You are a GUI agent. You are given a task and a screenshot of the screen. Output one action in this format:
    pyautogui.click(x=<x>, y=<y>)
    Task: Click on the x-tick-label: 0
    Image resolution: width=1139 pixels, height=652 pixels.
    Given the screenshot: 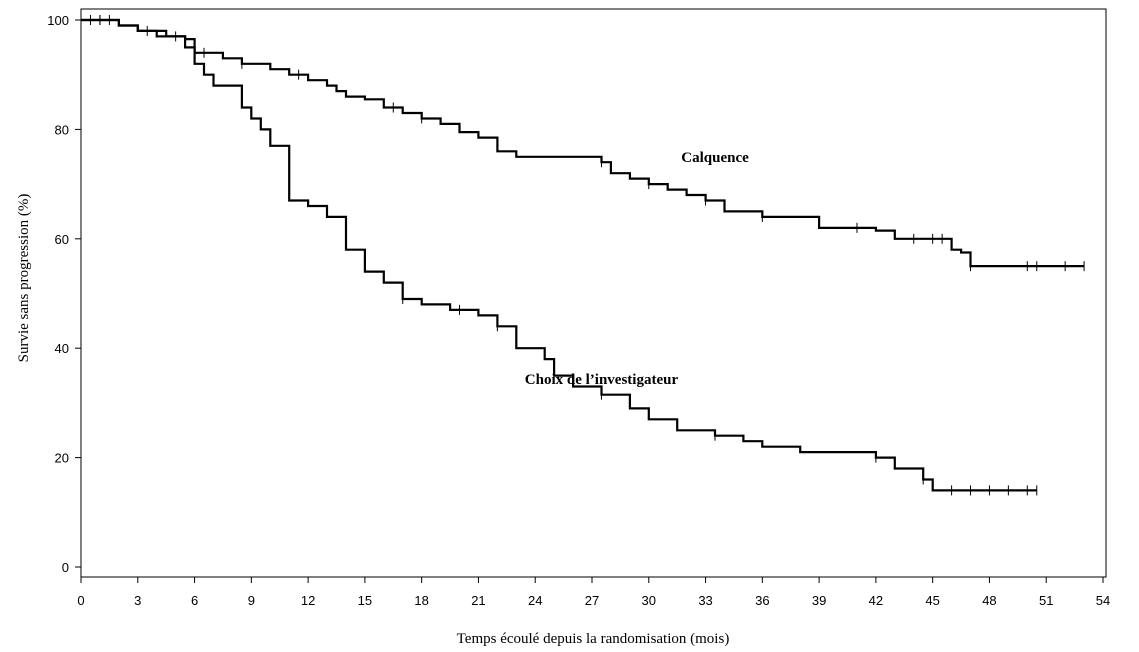 What is the action you would take?
    pyautogui.click(x=80, y=600)
    